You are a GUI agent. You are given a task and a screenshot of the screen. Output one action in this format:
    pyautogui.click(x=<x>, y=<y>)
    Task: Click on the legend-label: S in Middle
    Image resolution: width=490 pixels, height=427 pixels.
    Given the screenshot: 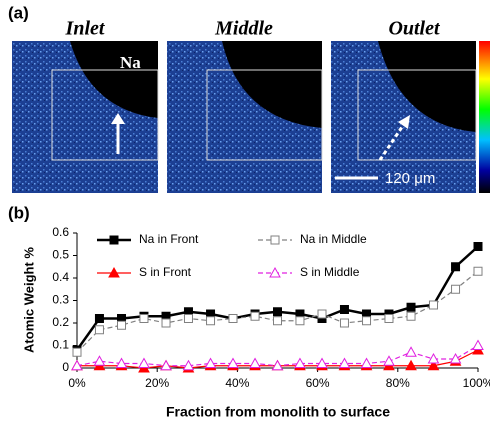 What is the action you would take?
    pyautogui.click(x=330, y=272)
    